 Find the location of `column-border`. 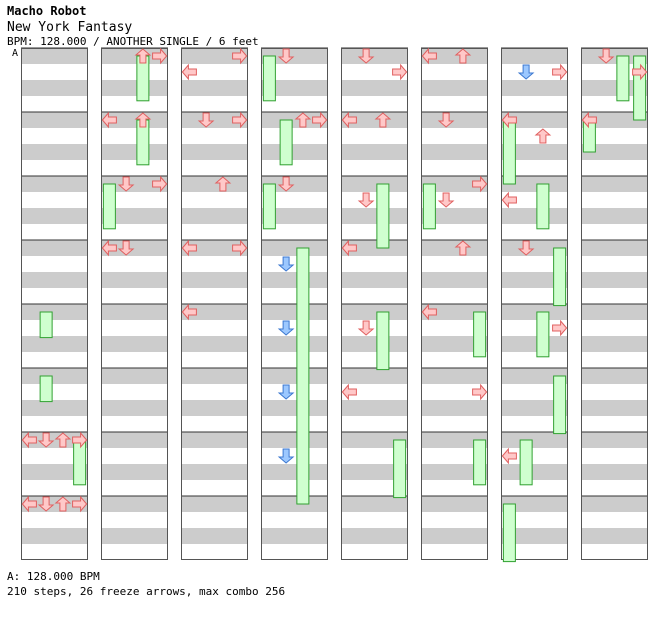

column-border is located at coordinates (614, 304).